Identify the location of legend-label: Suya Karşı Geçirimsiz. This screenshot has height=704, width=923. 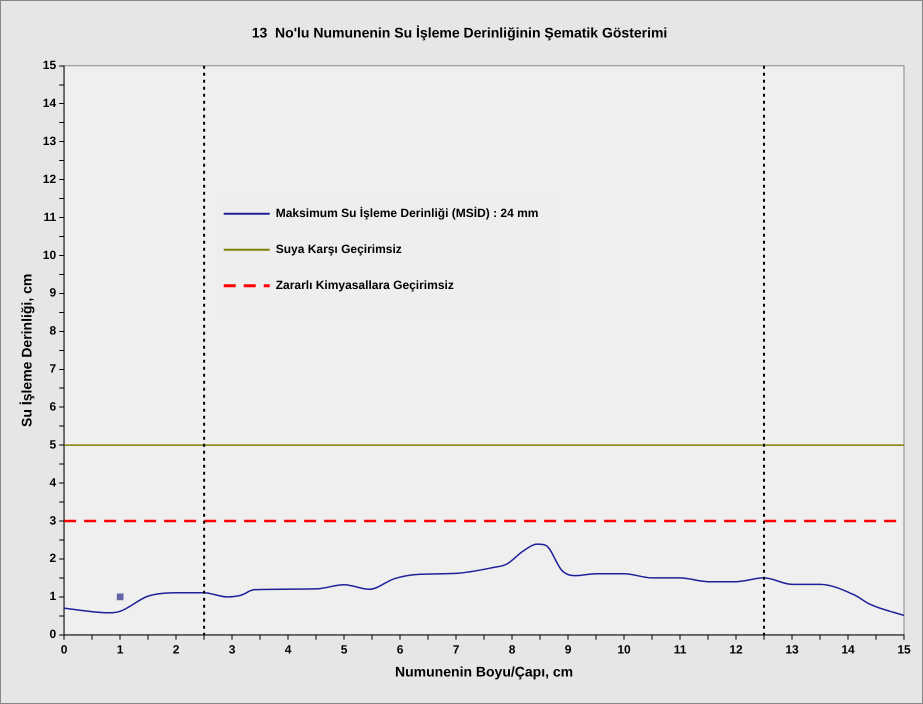
(339, 249).